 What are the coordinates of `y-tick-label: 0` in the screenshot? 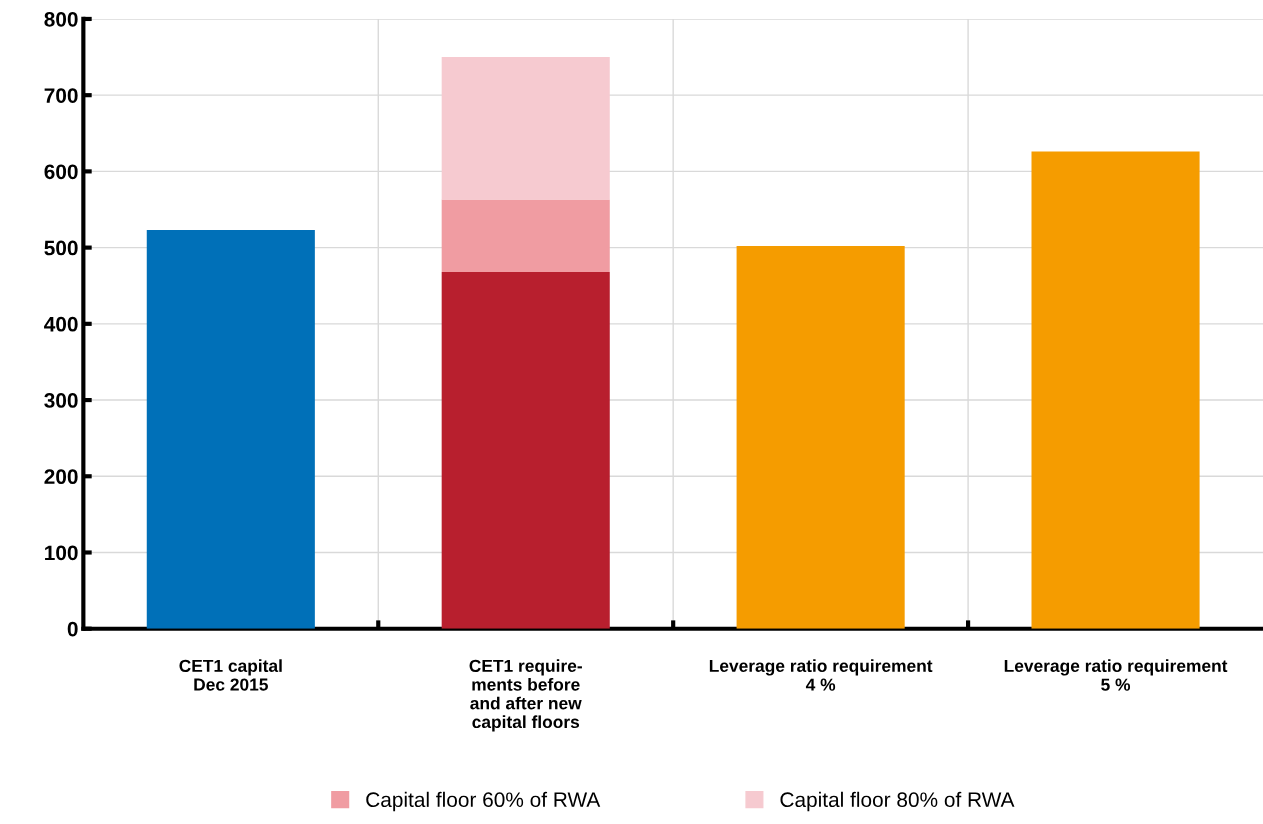 It's located at (72, 629).